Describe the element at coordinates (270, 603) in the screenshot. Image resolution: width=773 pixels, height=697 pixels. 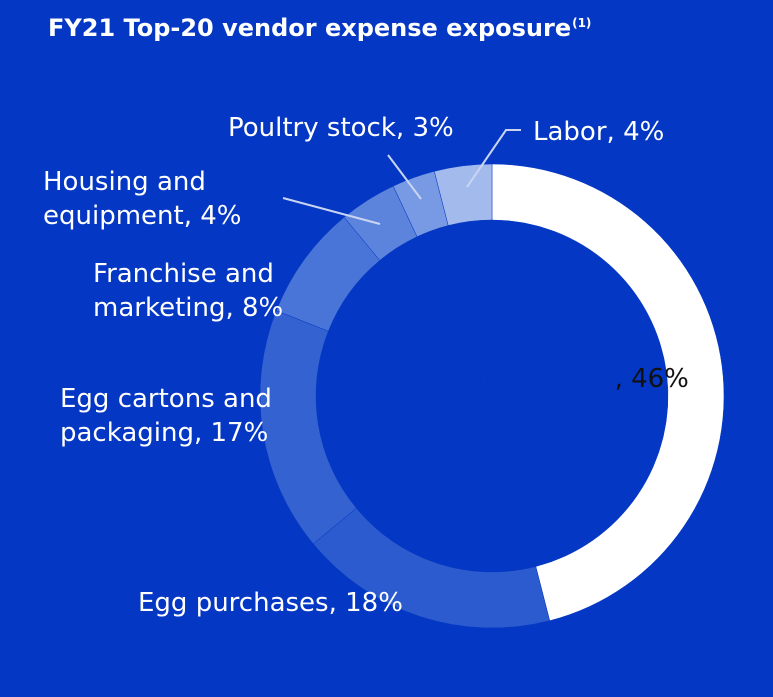
I see `slice-label-egg-purchases: Egg purchases, 18%` at that location.